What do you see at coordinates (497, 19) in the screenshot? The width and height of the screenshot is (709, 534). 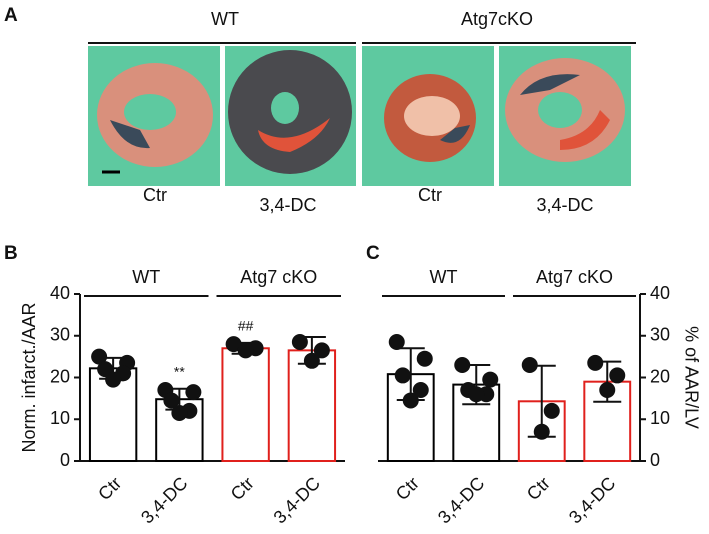 I see `group-label: Atg7cKO` at bounding box center [497, 19].